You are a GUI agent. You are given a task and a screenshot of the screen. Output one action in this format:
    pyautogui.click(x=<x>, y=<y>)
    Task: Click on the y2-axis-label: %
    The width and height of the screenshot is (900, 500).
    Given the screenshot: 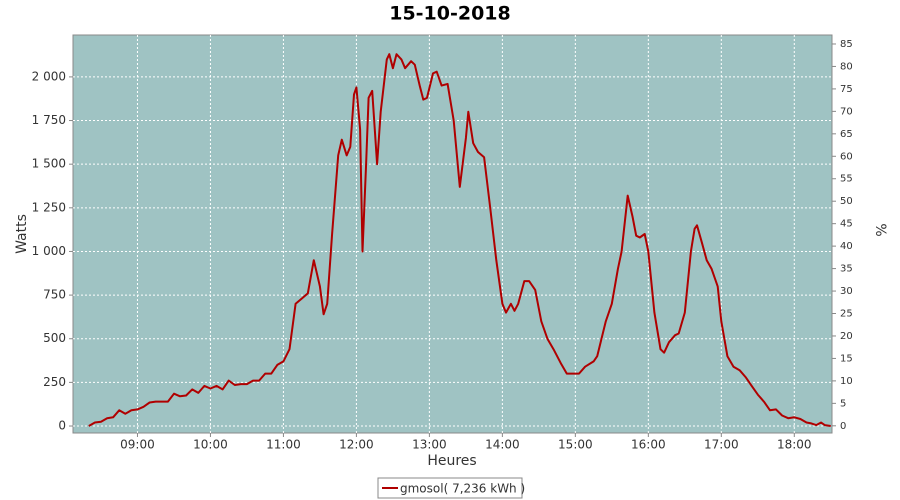 What is the action you would take?
    pyautogui.click(x=880, y=229)
    